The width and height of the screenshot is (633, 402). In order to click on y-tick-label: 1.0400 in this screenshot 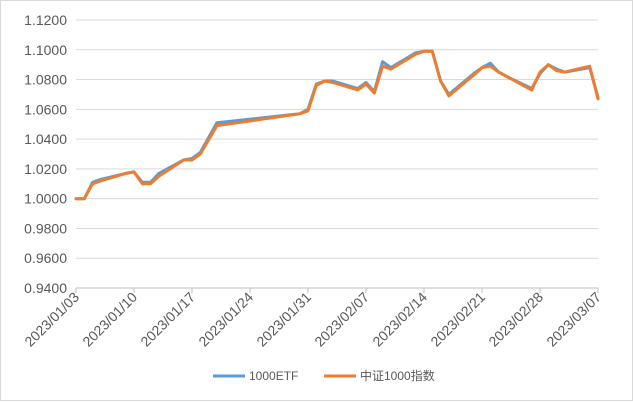, I will do `click(45, 139)`.